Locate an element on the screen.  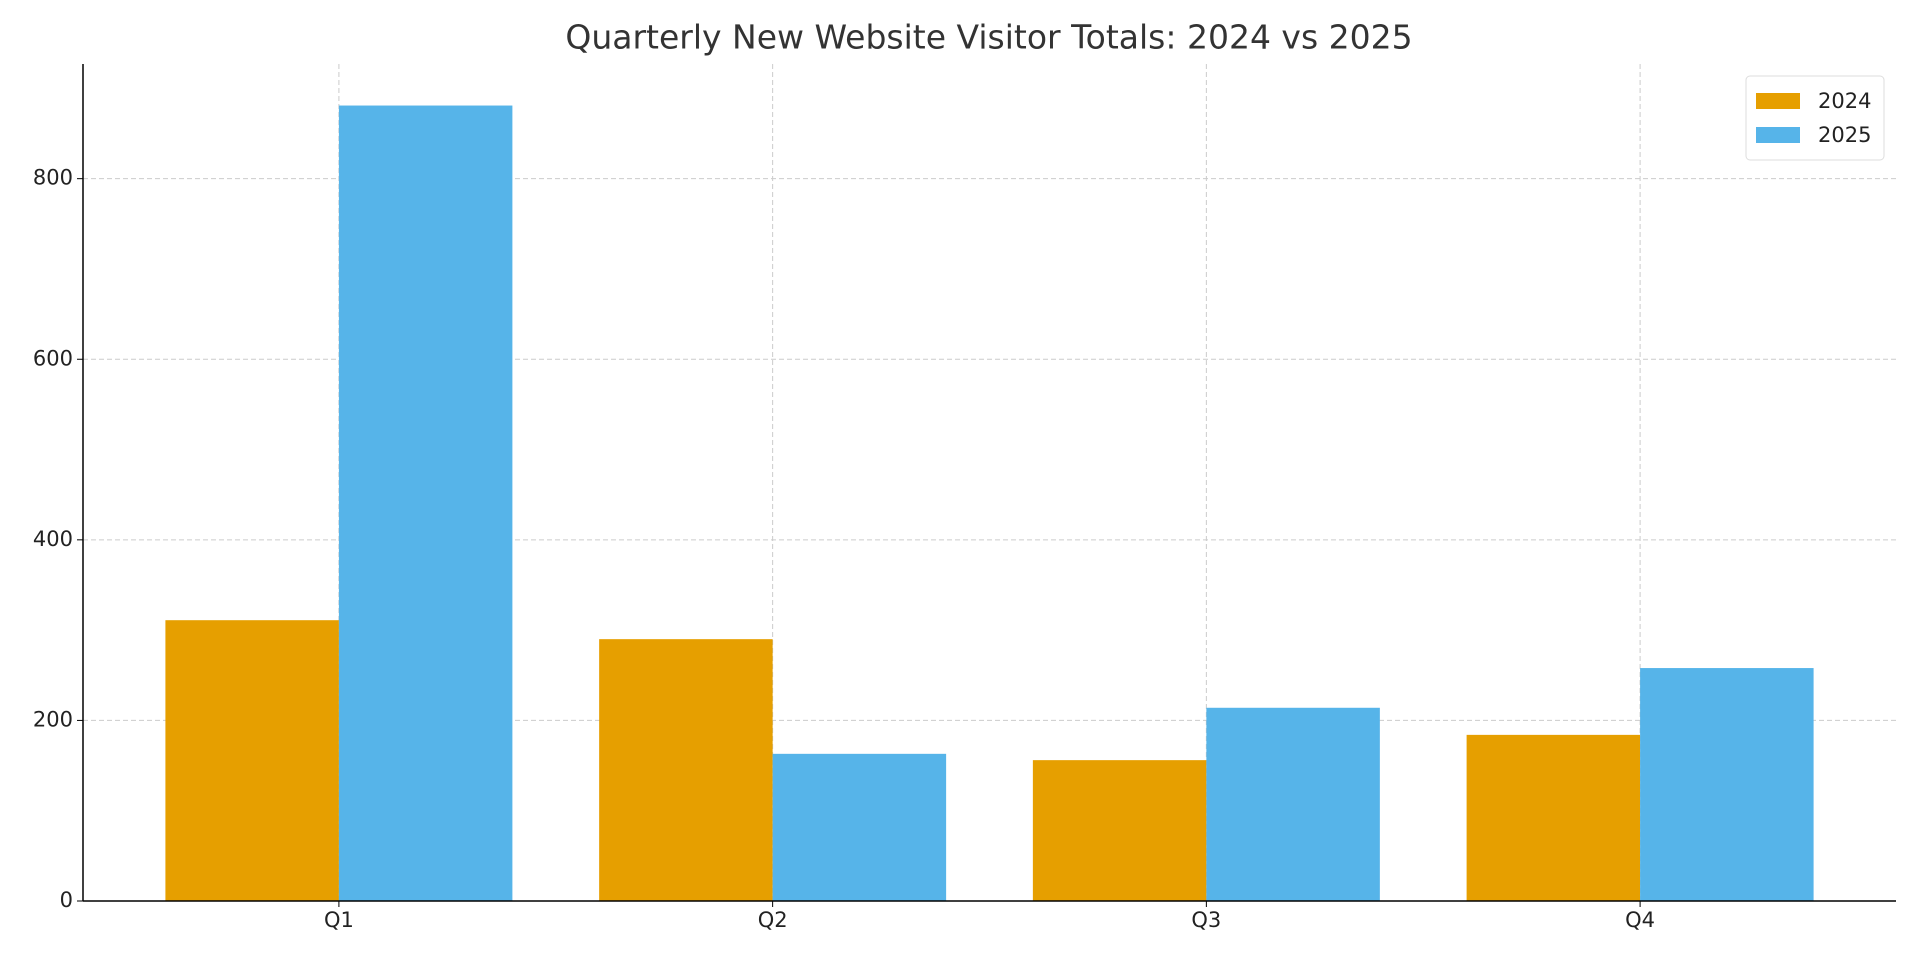
legend-label: 2025 is located at coordinates (1844, 135).